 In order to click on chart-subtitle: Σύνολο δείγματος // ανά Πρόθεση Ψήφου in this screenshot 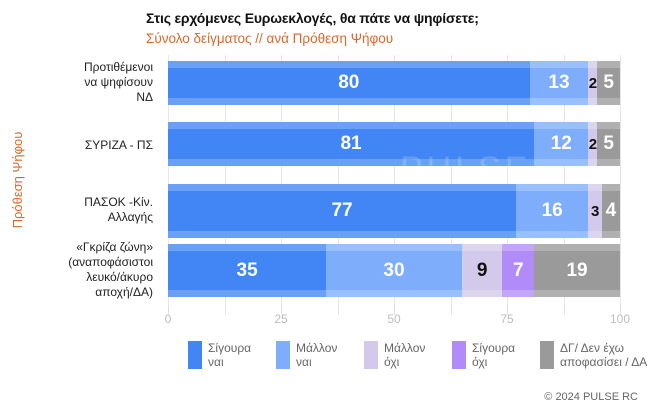, I will do `click(270, 38)`.